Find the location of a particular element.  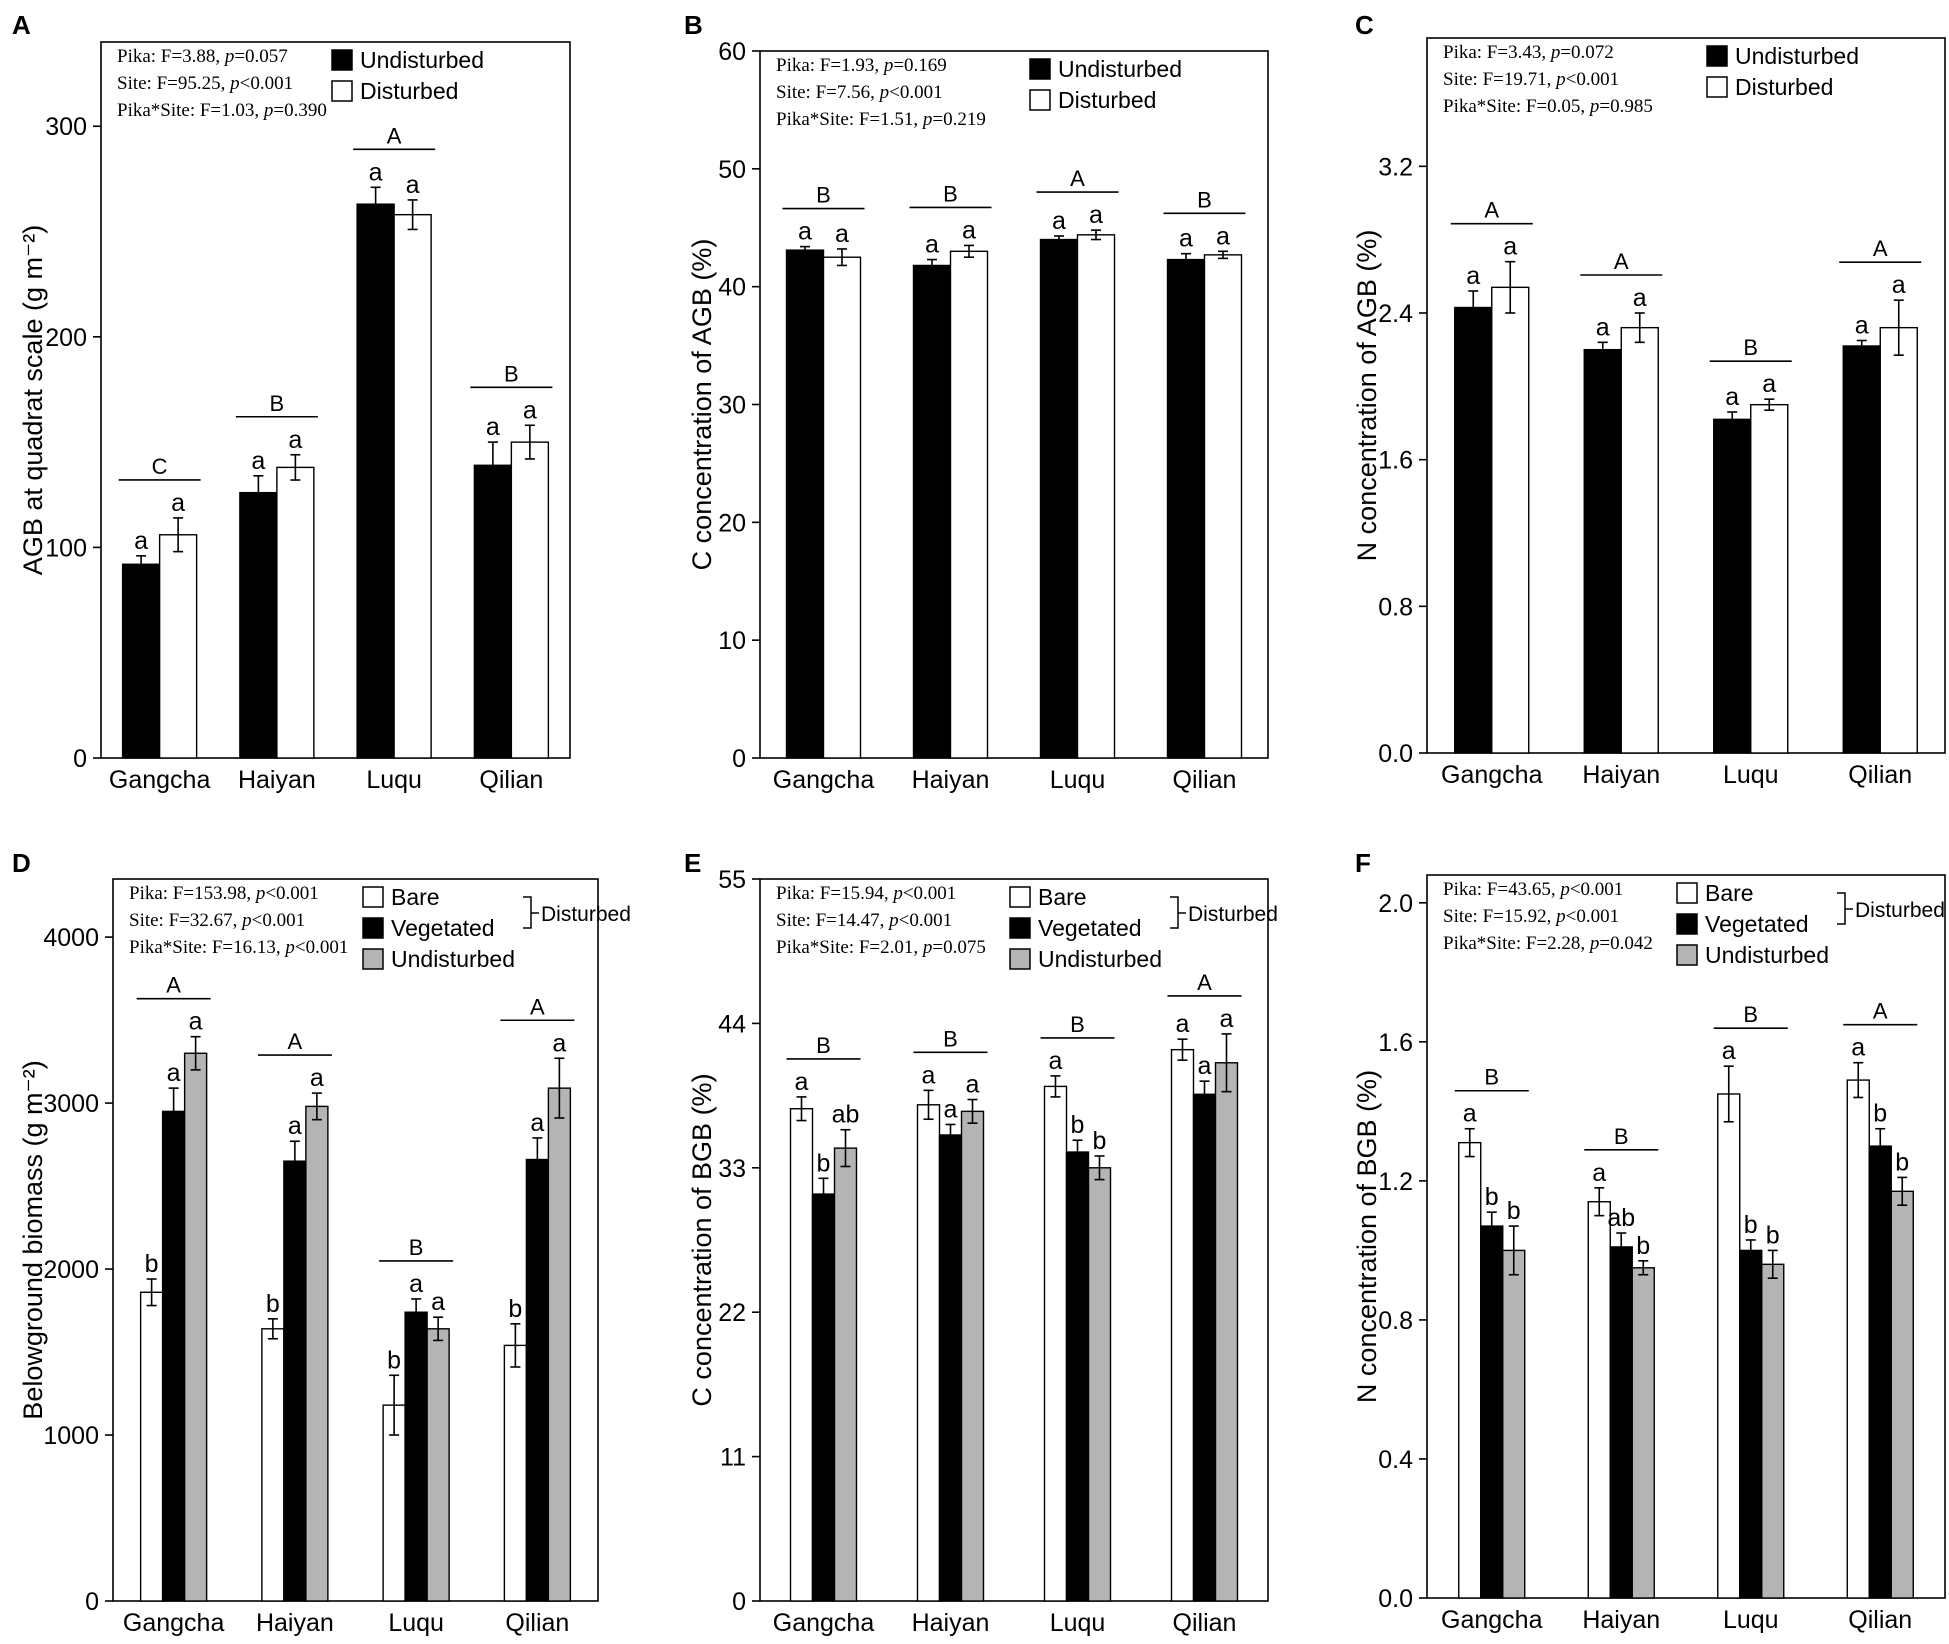

y-tick-label: 30 is located at coordinates (732, 406).